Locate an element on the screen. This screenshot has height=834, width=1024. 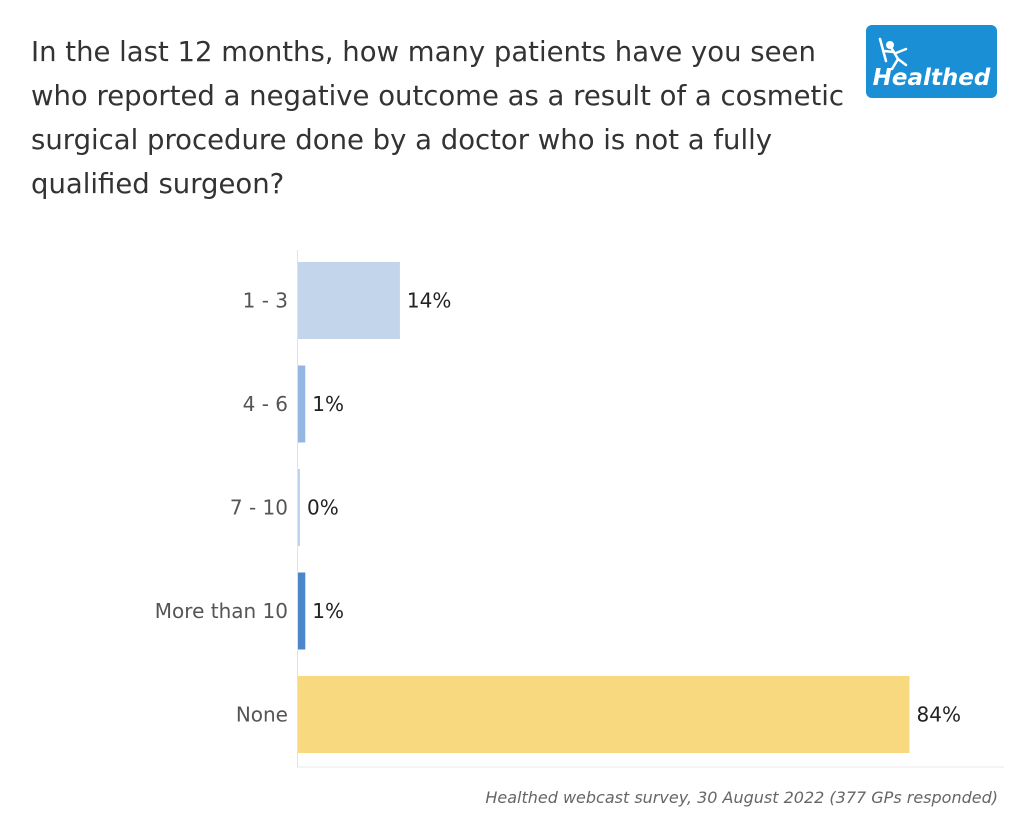
category-label: 7 - 10 is located at coordinates (259, 508).